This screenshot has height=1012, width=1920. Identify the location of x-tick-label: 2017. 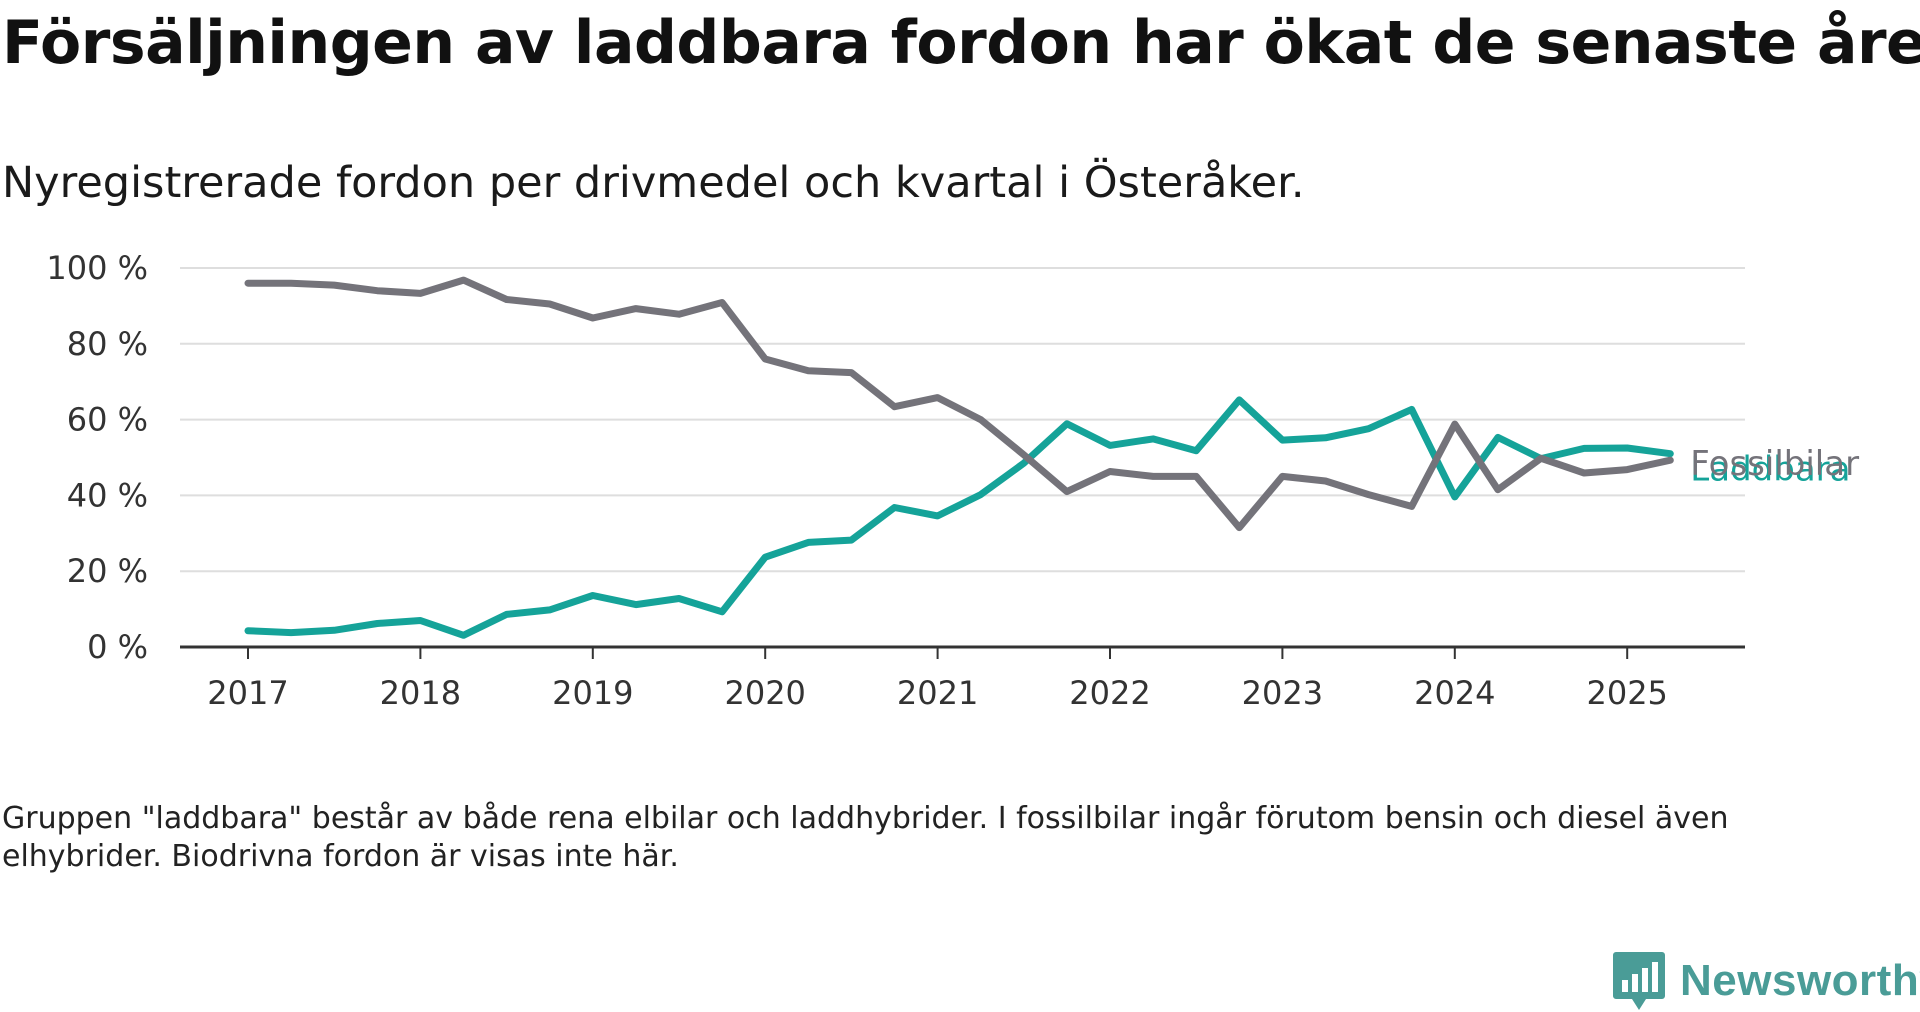
(247, 693).